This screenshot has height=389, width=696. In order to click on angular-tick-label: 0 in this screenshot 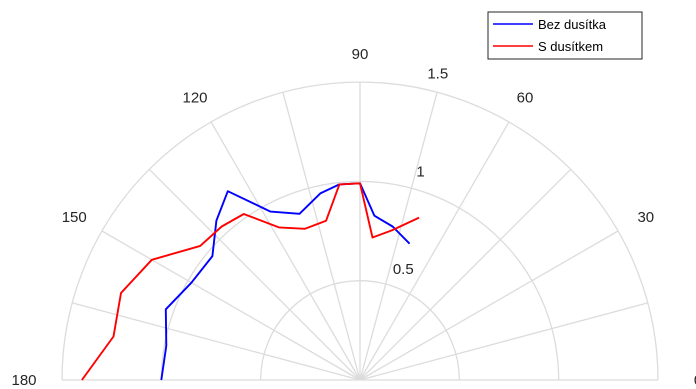, I will do `click(695, 380)`.